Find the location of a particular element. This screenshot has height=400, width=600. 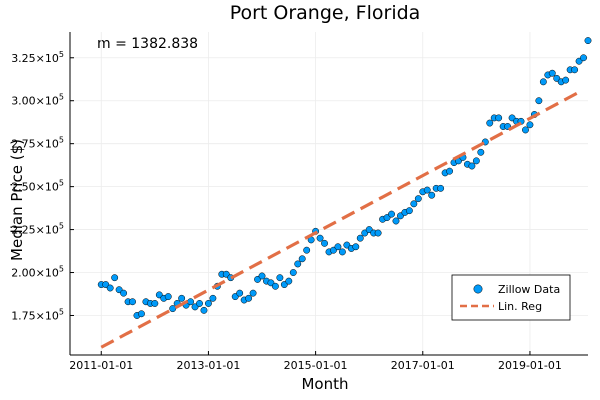

legend: Zillow Data Lin. Reg is located at coordinates (511, 297).